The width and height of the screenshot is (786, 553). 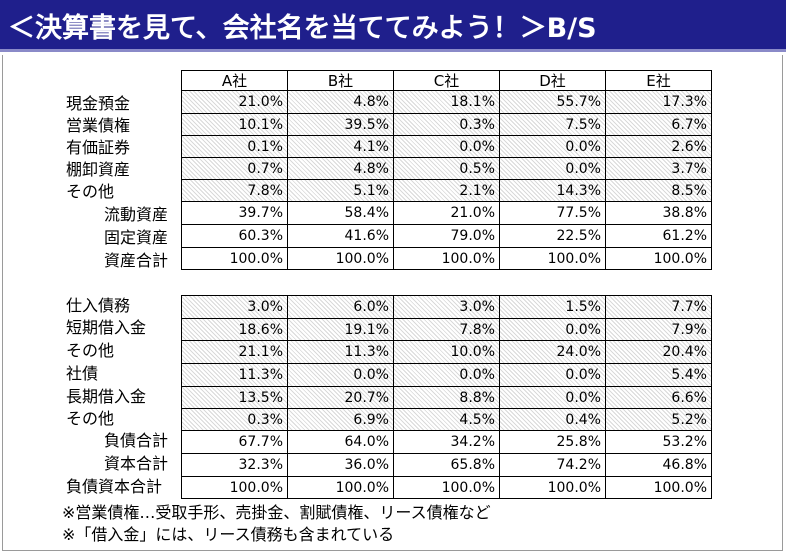 What do you see at coordinates (98, 305) in the screenshot?
I see `row-label: 仕入債務` at bounding box center [98, 305].